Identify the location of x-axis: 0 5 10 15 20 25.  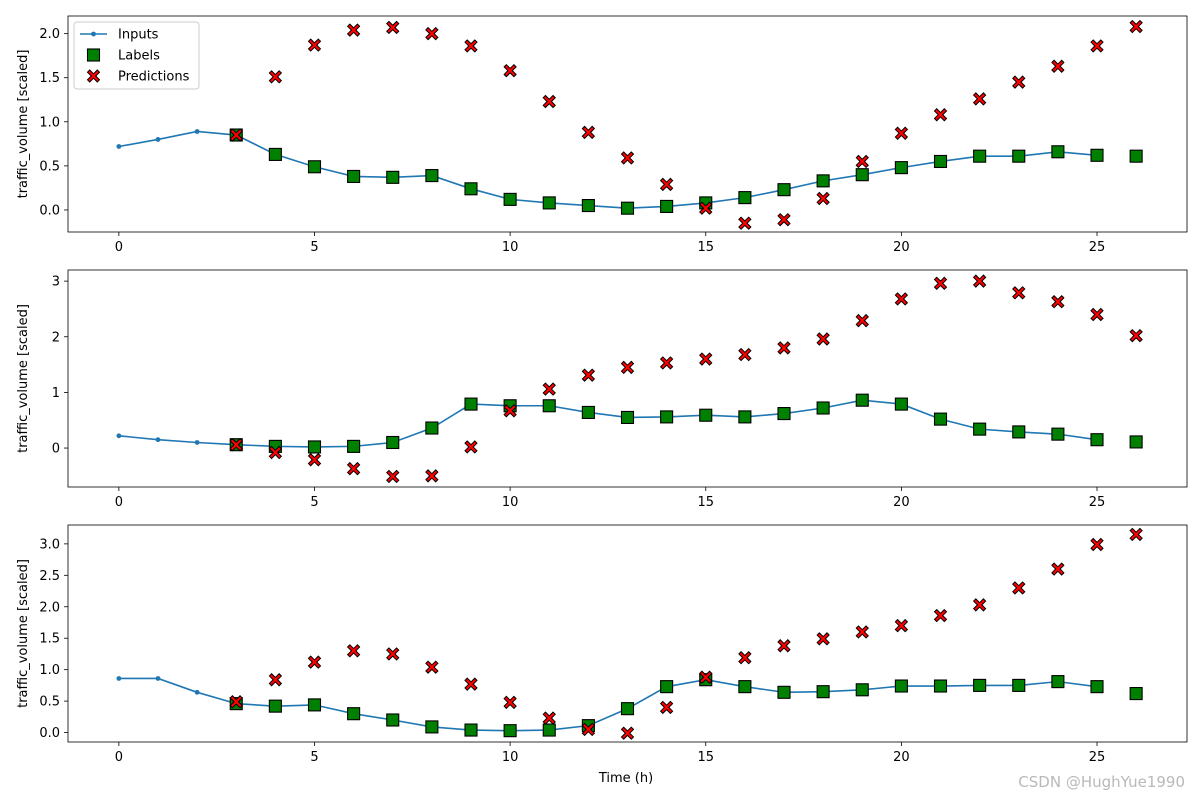
(610, 753).